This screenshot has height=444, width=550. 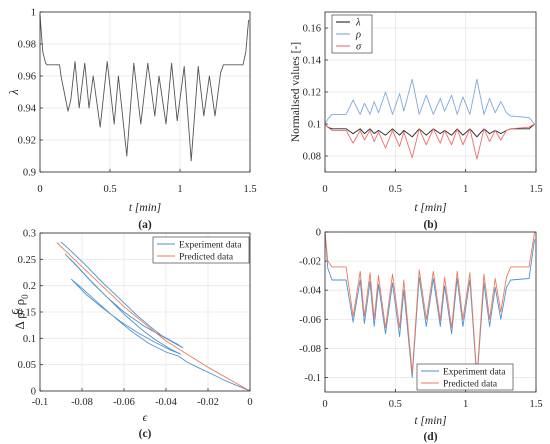 What do you see at coordinates (310, 291) in the screenshot?
I see `y-tick-label: -0.04` at bounding box center [310, 291].